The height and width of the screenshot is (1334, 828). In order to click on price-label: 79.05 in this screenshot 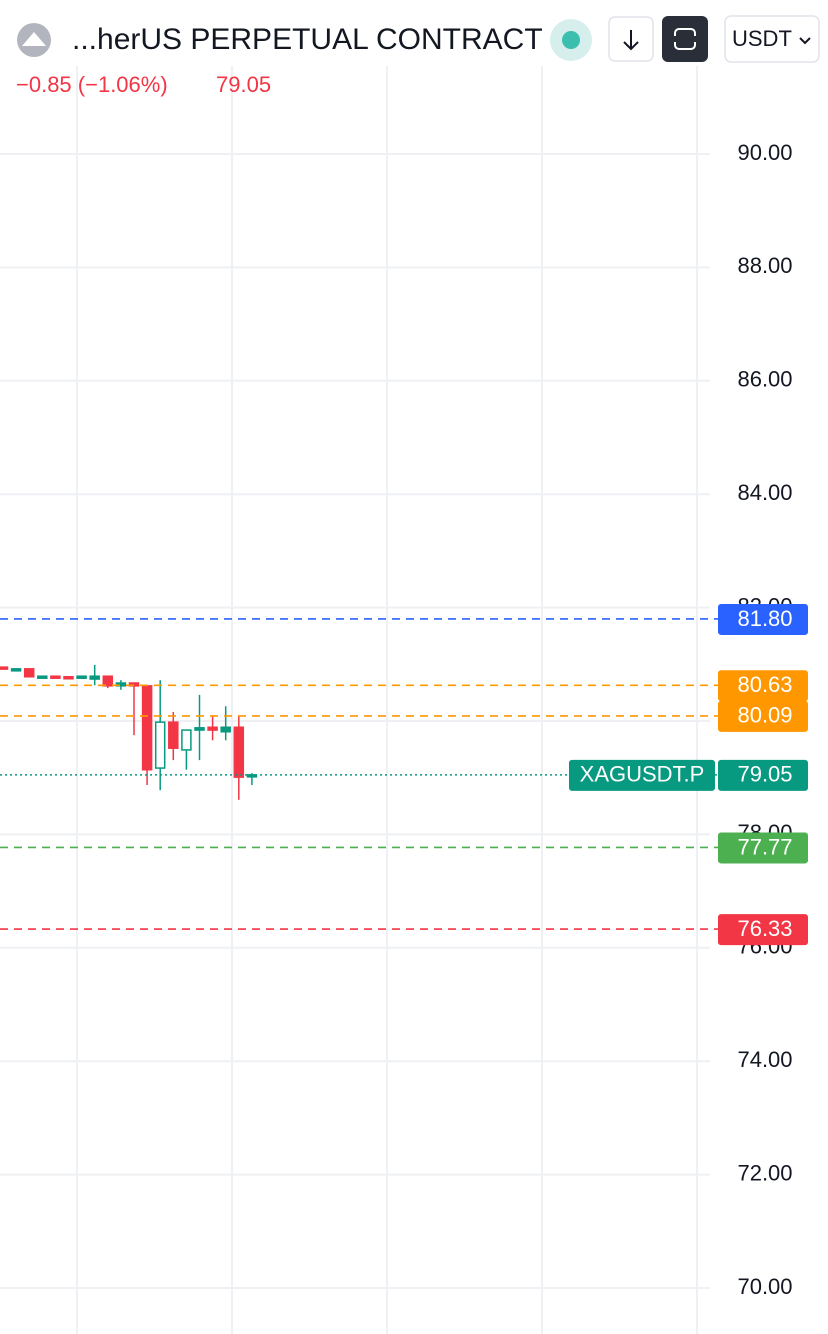, I will do `click(764, 774)`.